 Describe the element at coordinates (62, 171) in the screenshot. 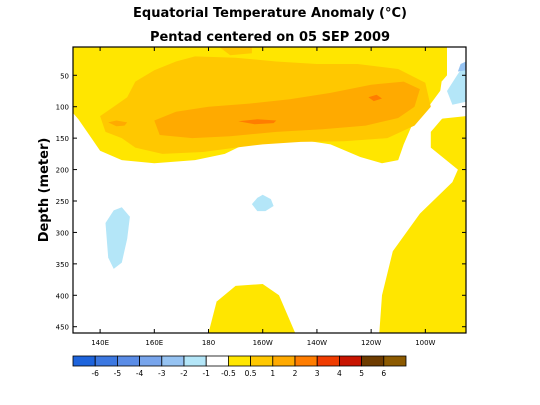

I see `y-tick-label: 200` at that location.